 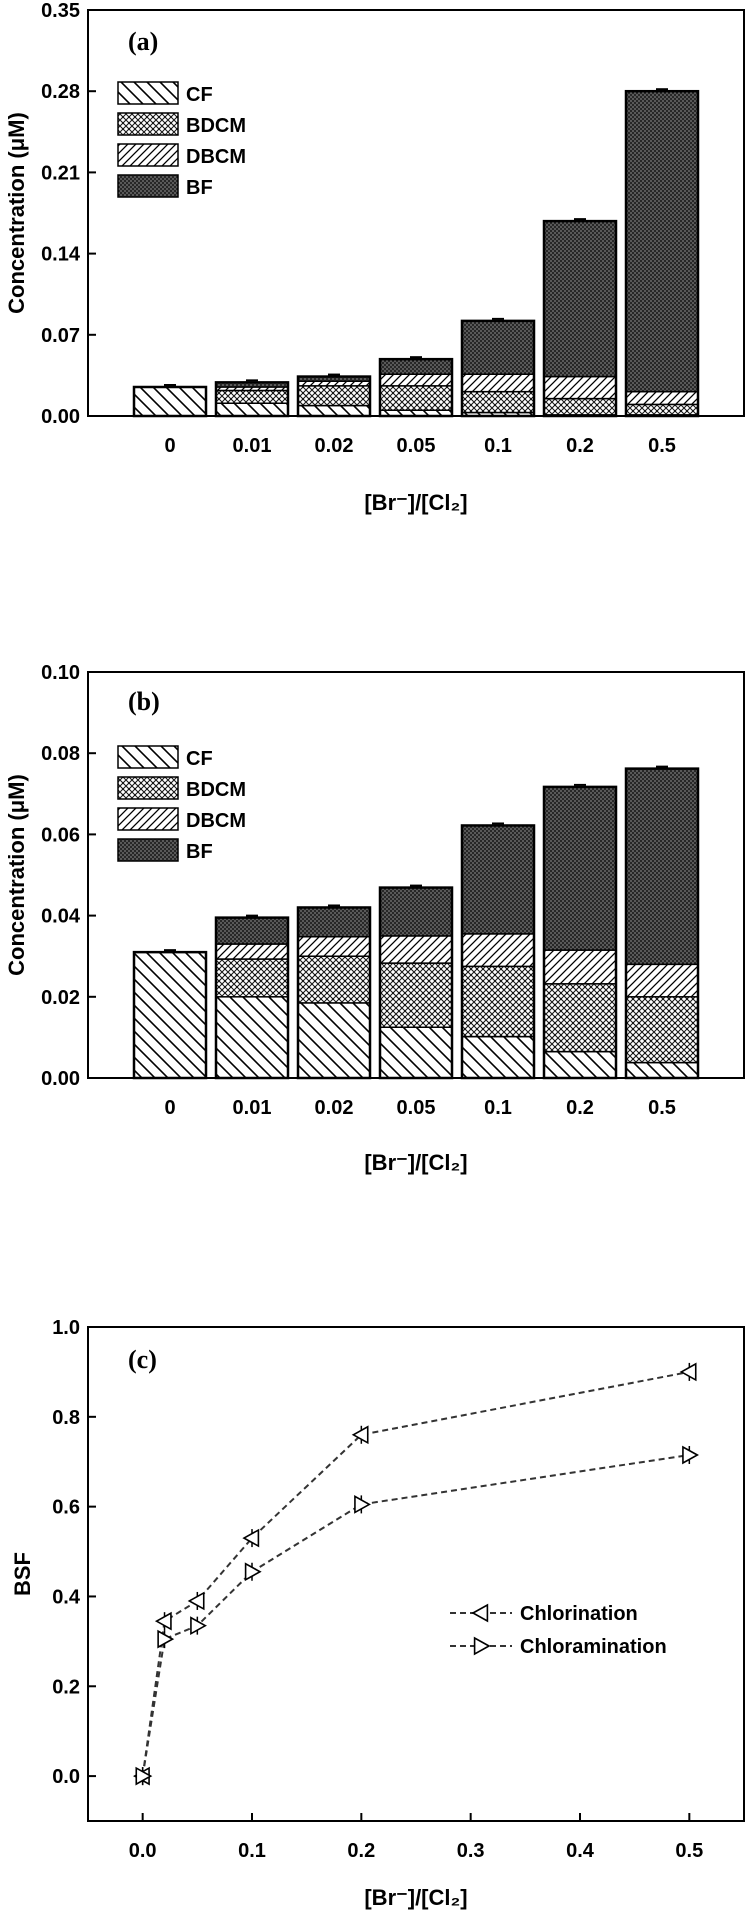 I want to click on legend-swatch-dbcm, so click(x=148, y=819).